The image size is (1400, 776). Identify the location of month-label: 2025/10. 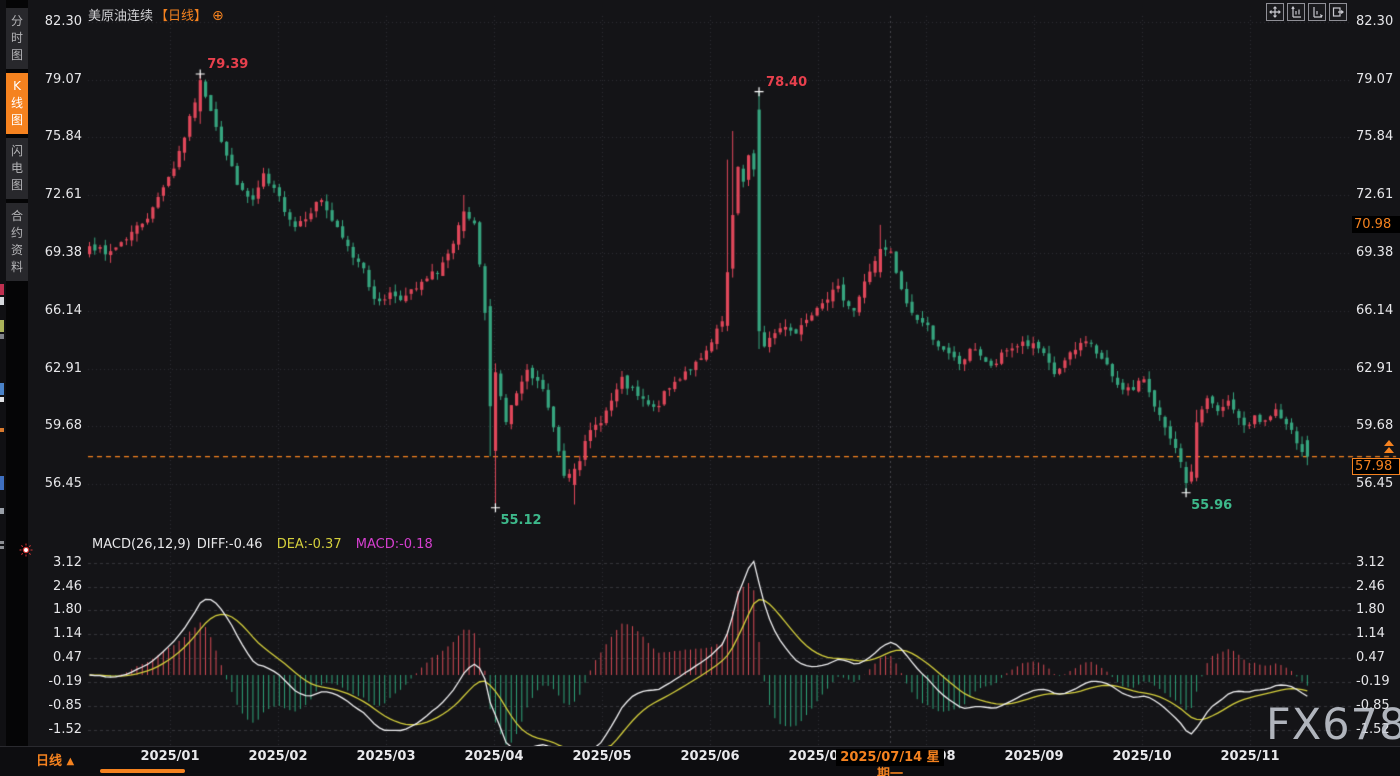
(1142, 756).